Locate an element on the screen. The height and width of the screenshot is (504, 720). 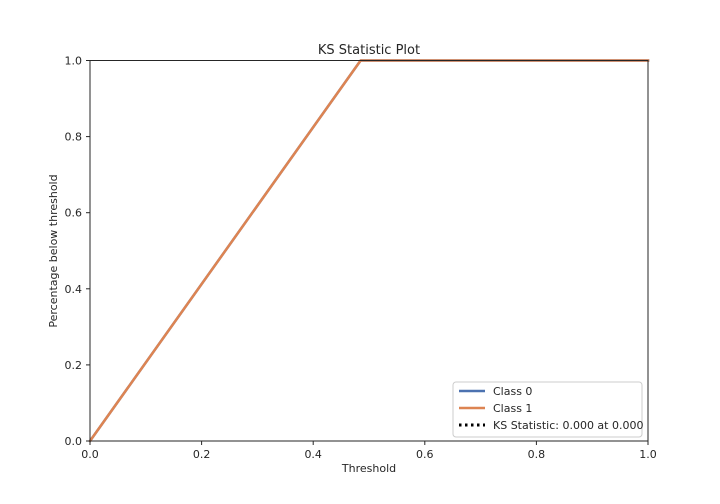
legend-label: KS Statistic: 0.000 at 0.000 is located at coordinates (568, 425).